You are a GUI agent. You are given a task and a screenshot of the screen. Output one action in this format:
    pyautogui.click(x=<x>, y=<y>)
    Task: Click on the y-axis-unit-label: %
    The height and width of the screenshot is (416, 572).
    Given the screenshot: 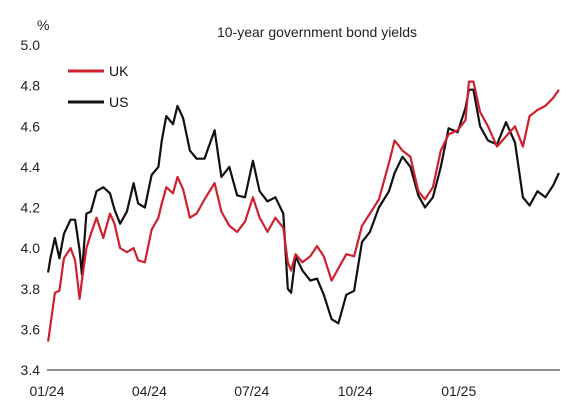 What is the action you would take?
    pyautogui.click(x=43, y=25)
    